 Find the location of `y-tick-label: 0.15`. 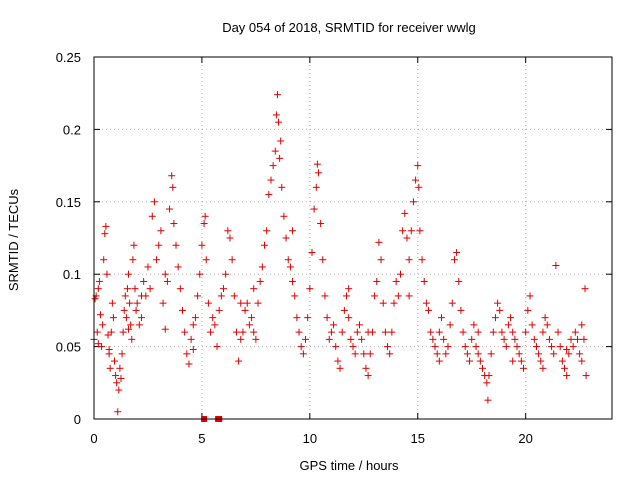

y-tick-label: 0.15 is located at coordinates (68, 202).